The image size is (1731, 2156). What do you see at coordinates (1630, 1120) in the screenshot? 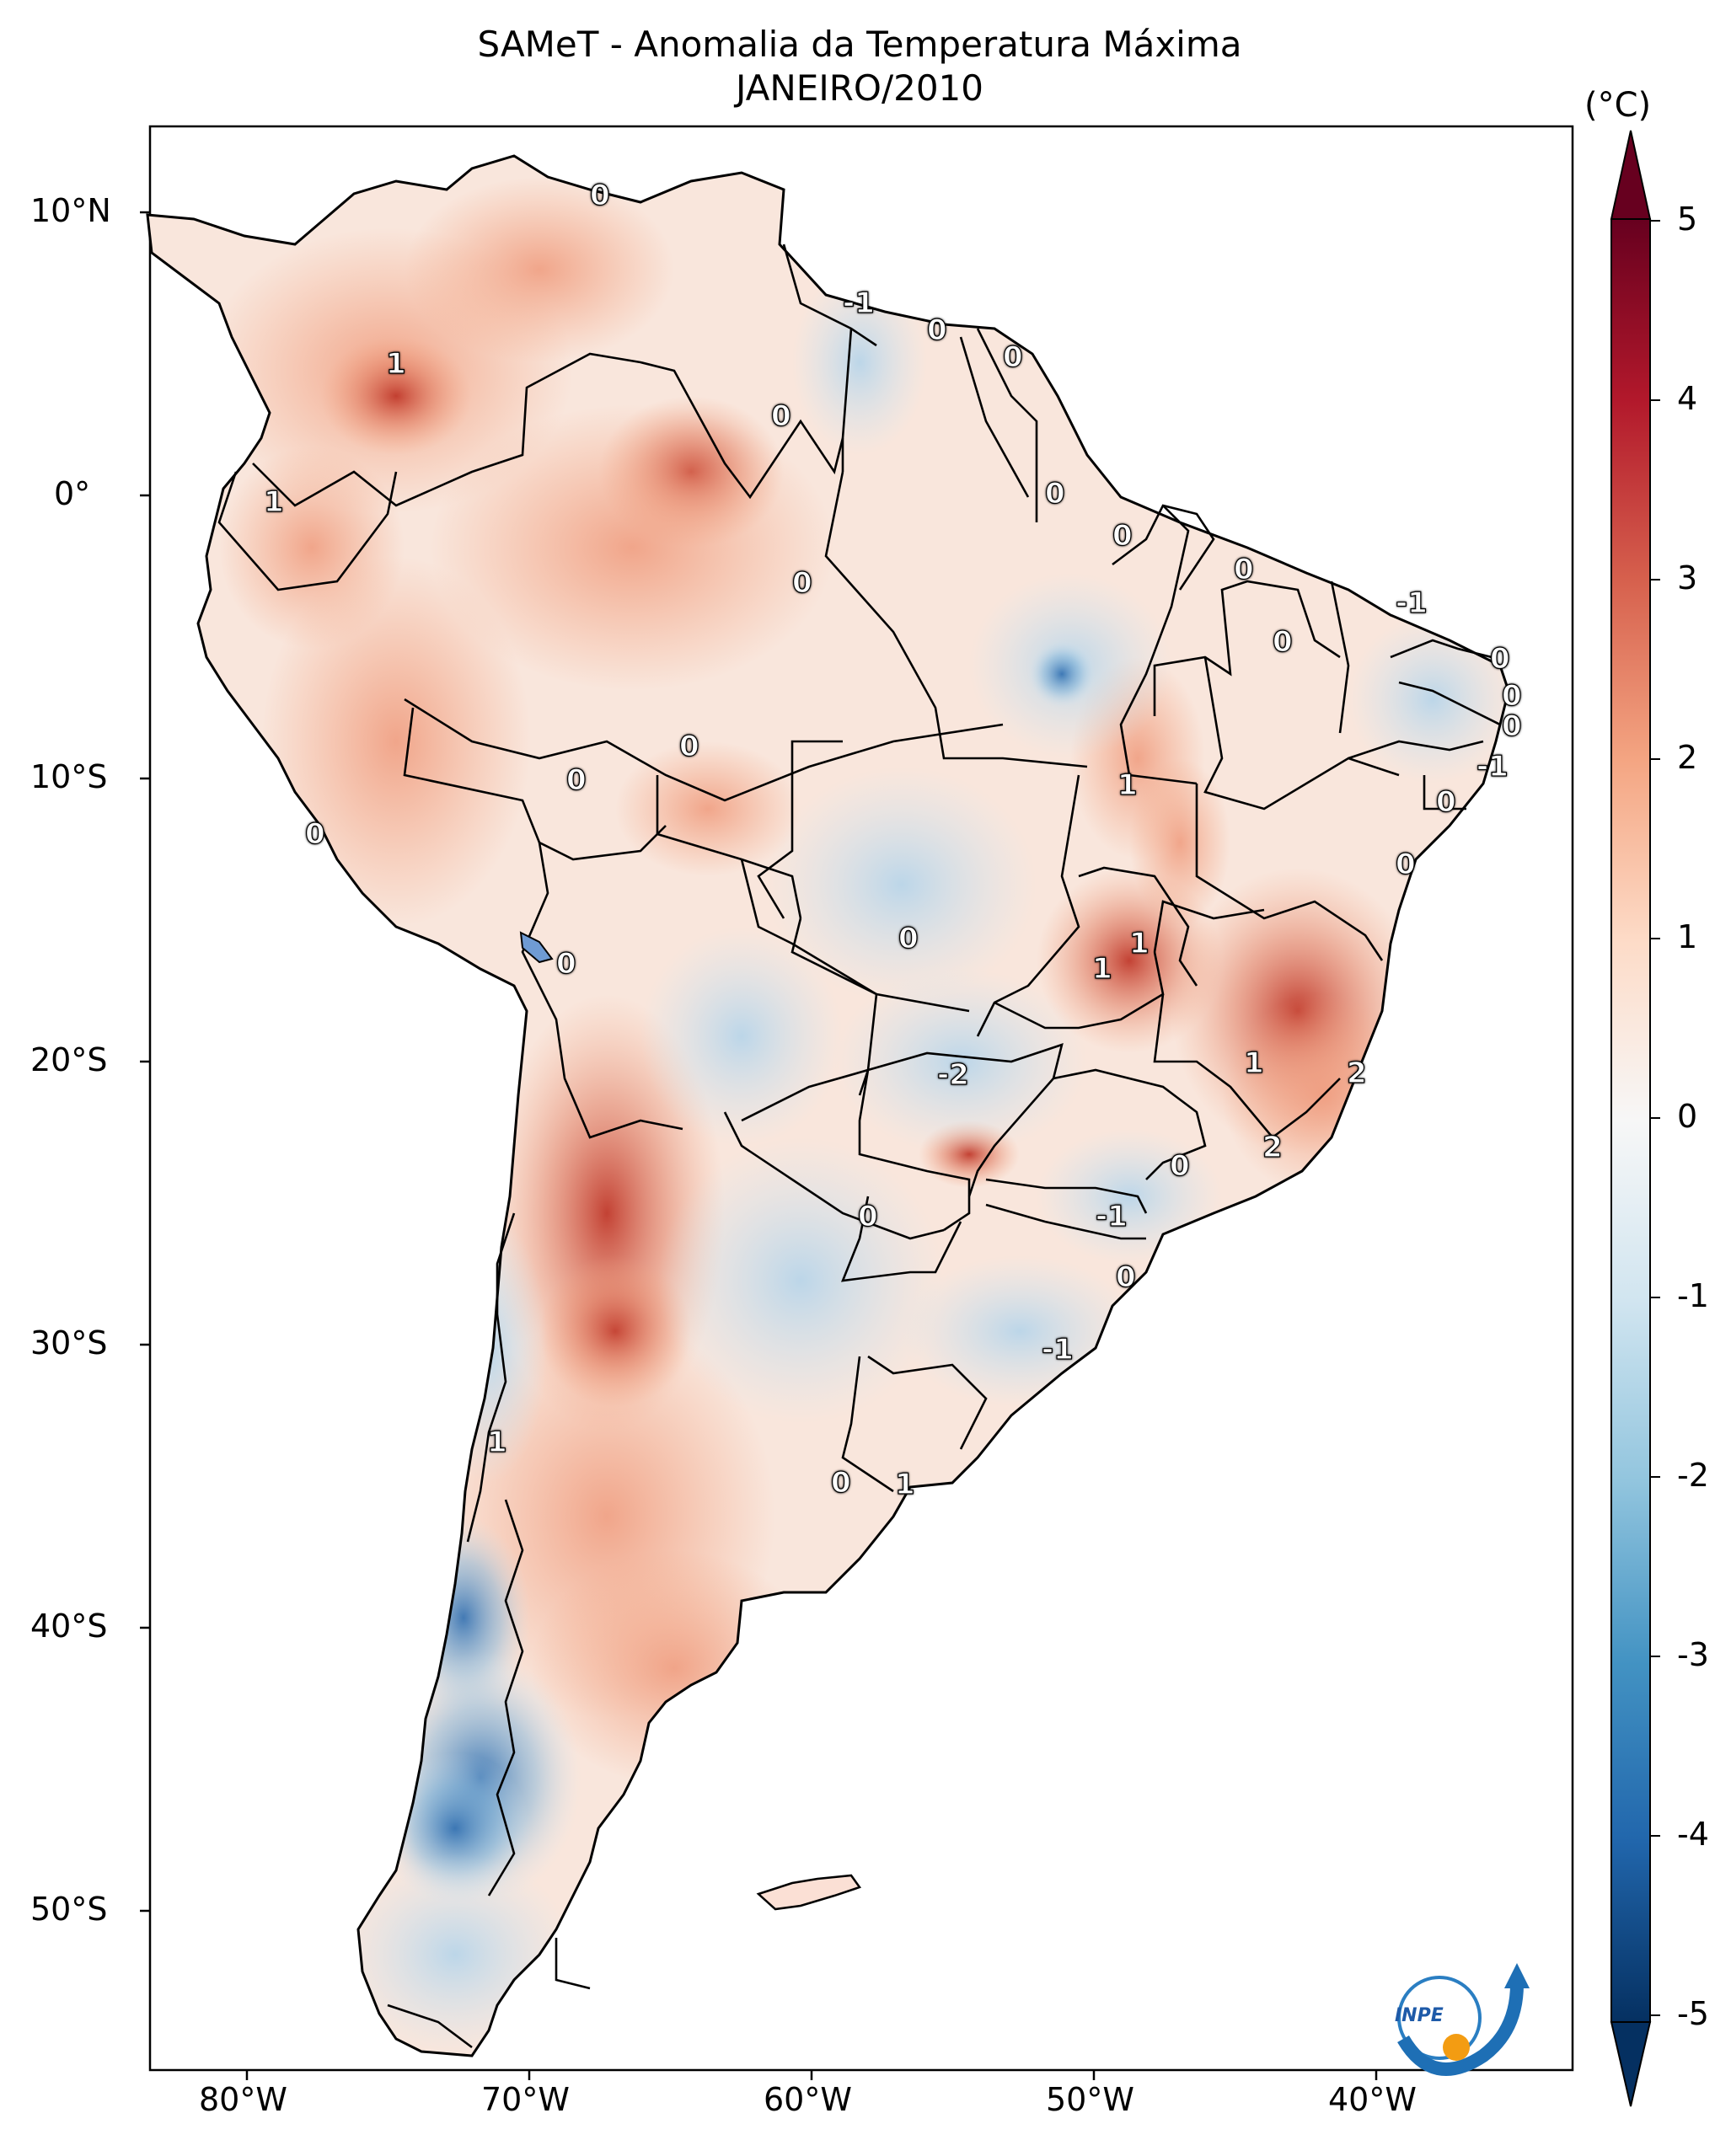
I see `colorbar-bar` at bounding box center [1630, 1120].